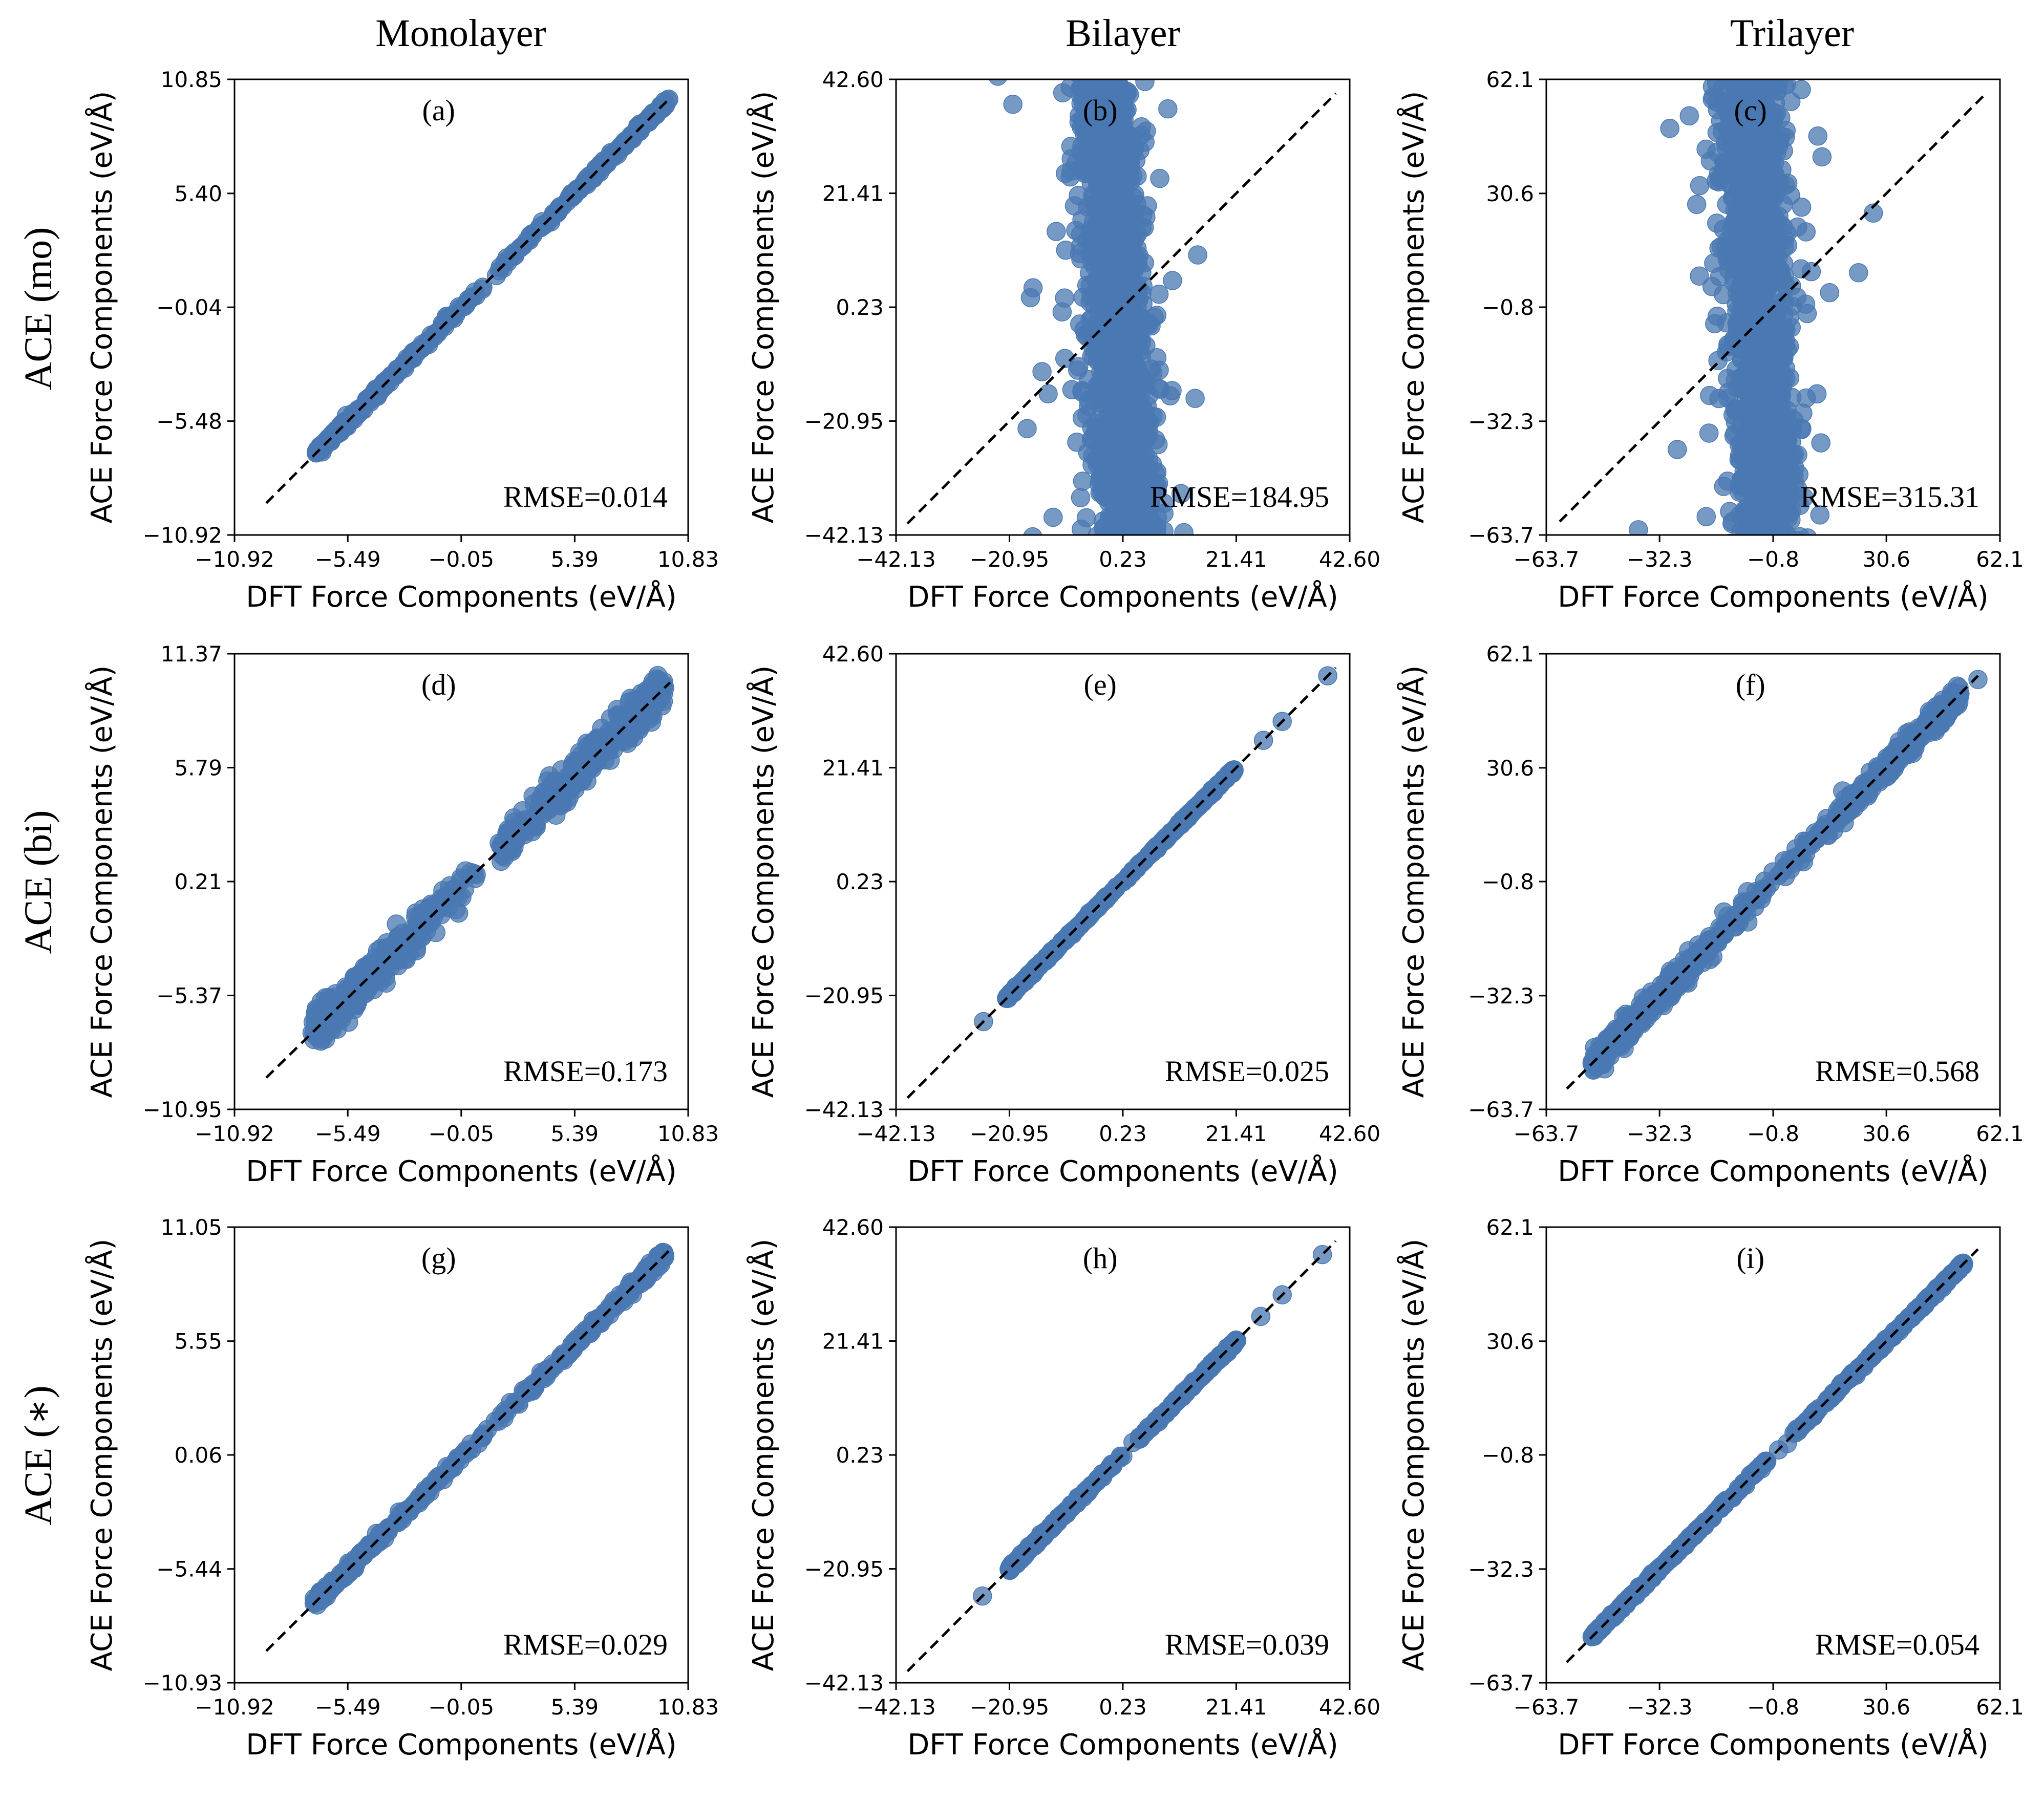 This screenshot has height=1801, width=2044. I want to click on y-tick-label: 10.85, so click(192, 79).